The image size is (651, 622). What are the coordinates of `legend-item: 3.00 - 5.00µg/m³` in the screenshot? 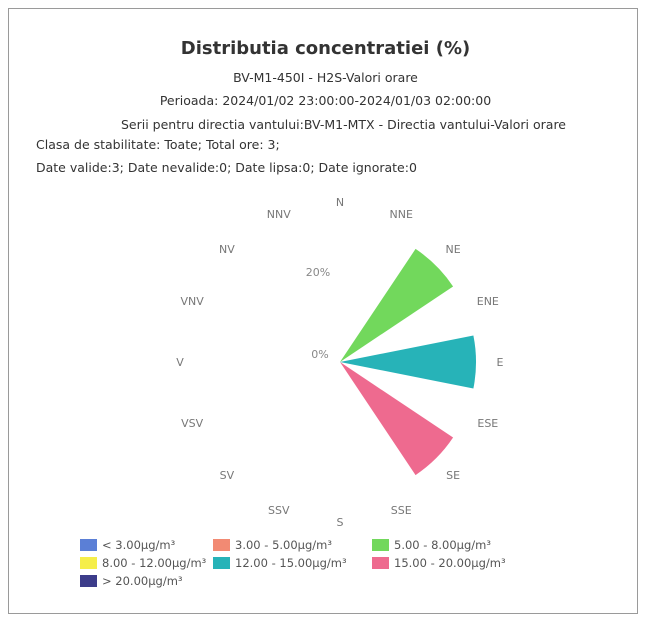 It's located at (272, 545).